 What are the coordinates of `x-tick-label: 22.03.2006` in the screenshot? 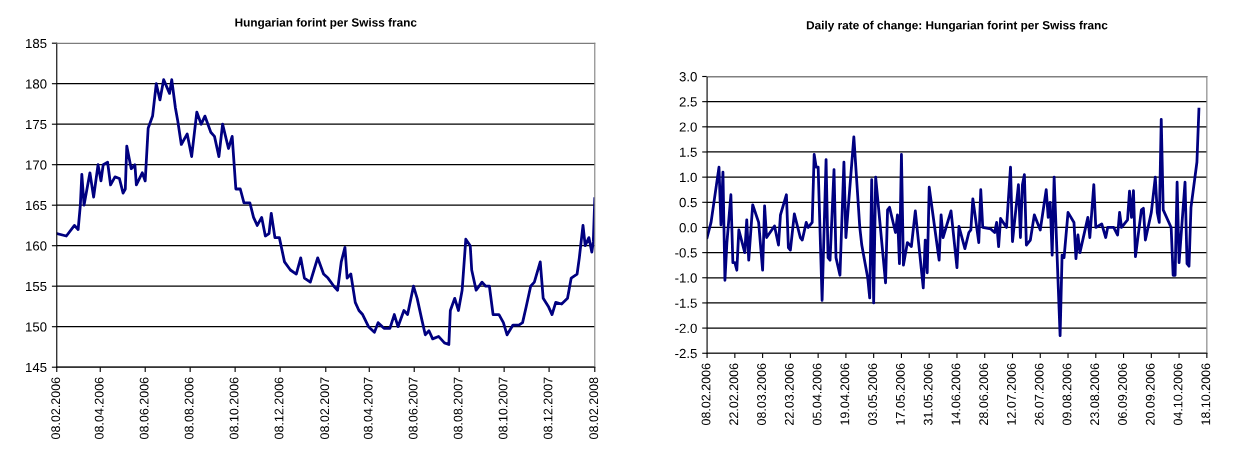 It's located at (789, 394).